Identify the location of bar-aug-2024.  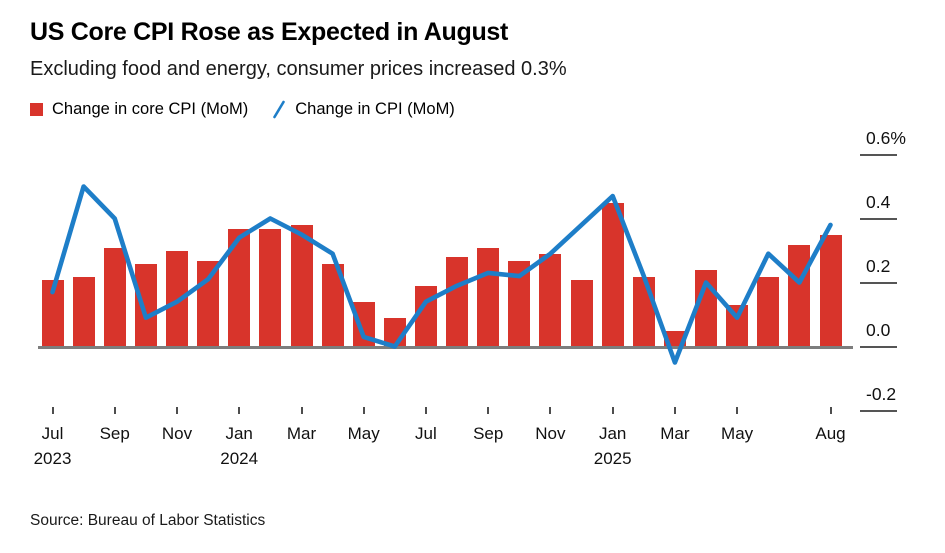
(457, 302).